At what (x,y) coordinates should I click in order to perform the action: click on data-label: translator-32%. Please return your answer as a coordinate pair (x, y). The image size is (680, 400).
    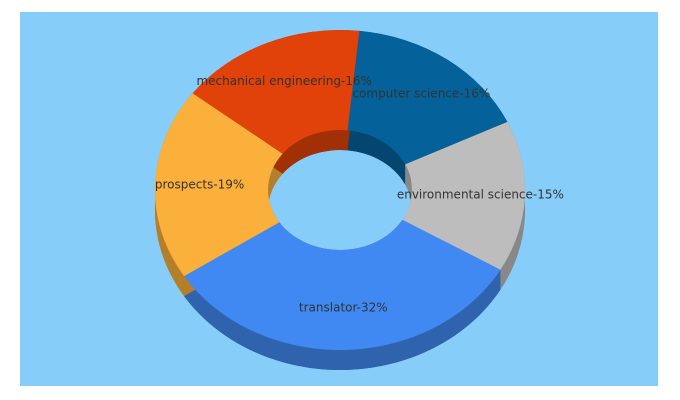
    Looking at the image, I should click on (343, 307).